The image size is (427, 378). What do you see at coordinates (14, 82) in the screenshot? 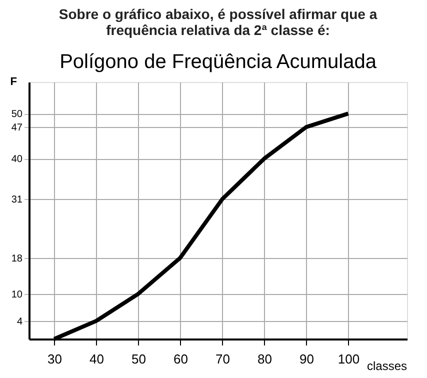
I see `y-axis-title: F` at bounding box center [14, 82].